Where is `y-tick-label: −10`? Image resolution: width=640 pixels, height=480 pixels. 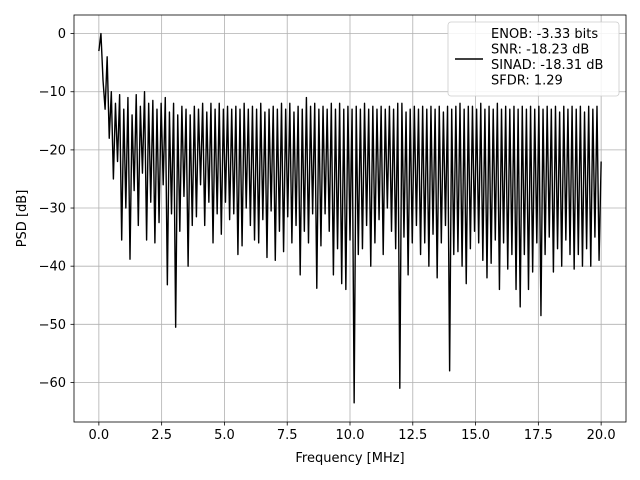 y-tick-label: −10 is located at coordinates (52, 92).